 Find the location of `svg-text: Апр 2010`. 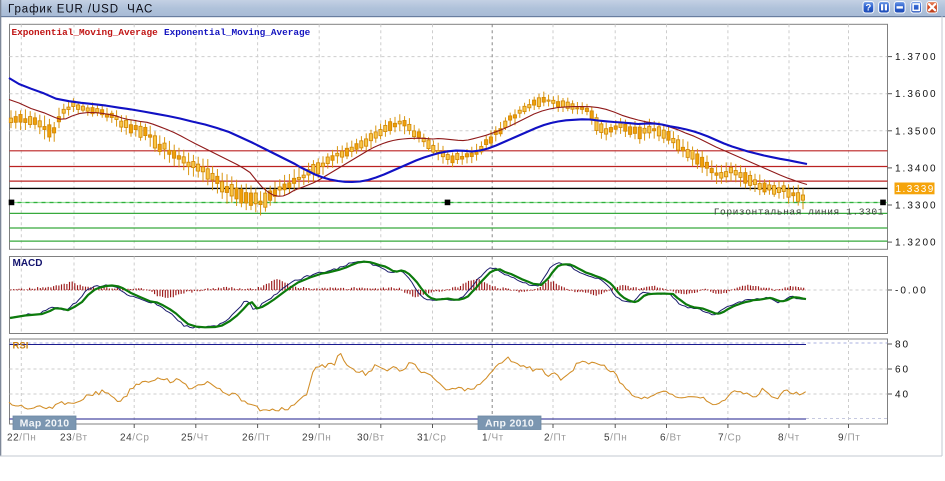

svg-text: Апр 2010 is located at coordinates (509, 424).